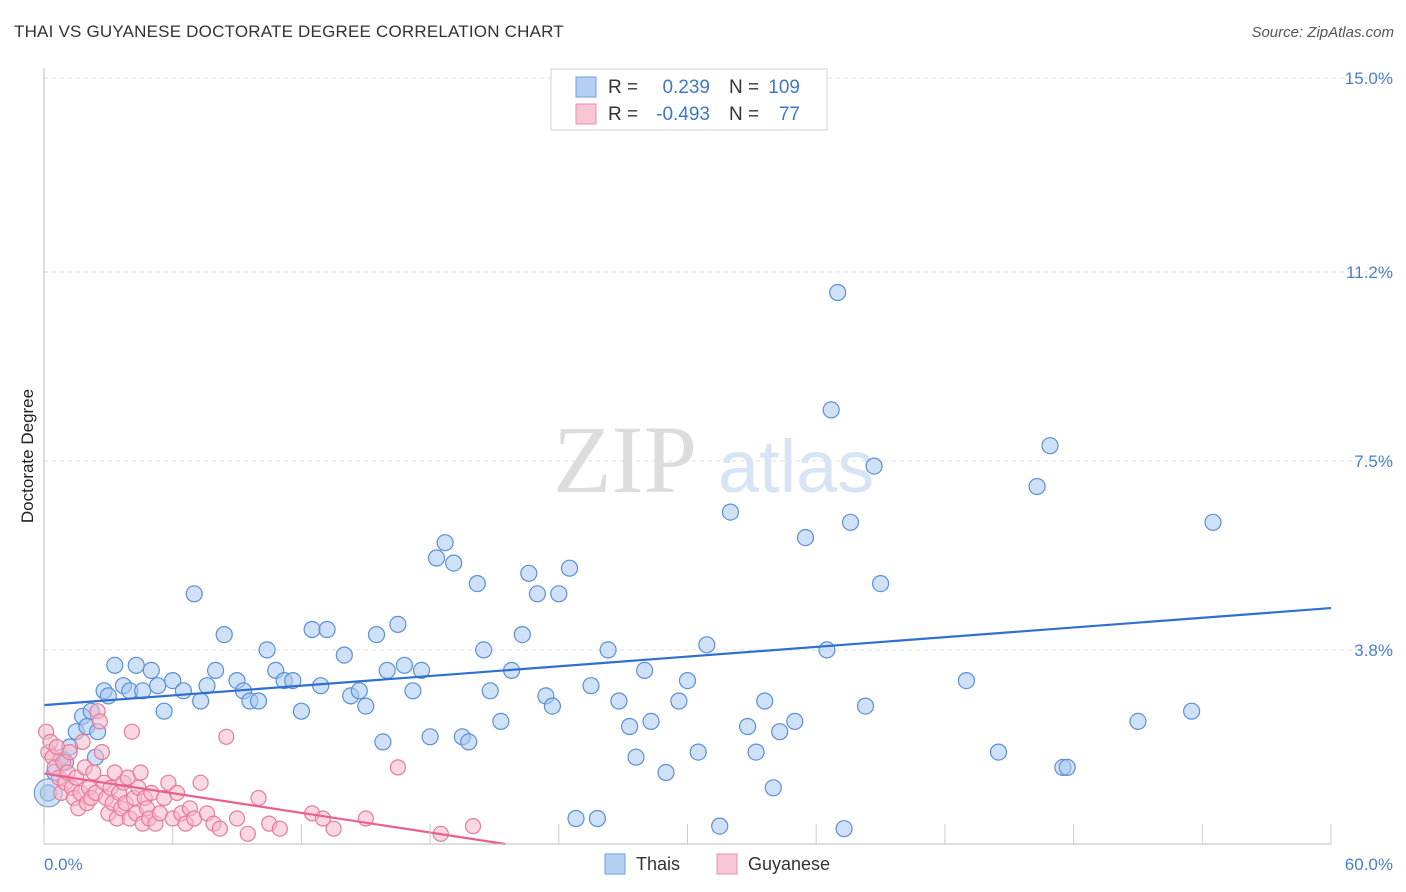 The image size is (1406, 892). What do you see at coordinates (1322, 32) in the screenshot?
I see `source-label: Source: ZipAtlas.com` at bounding box center [1322, 32].